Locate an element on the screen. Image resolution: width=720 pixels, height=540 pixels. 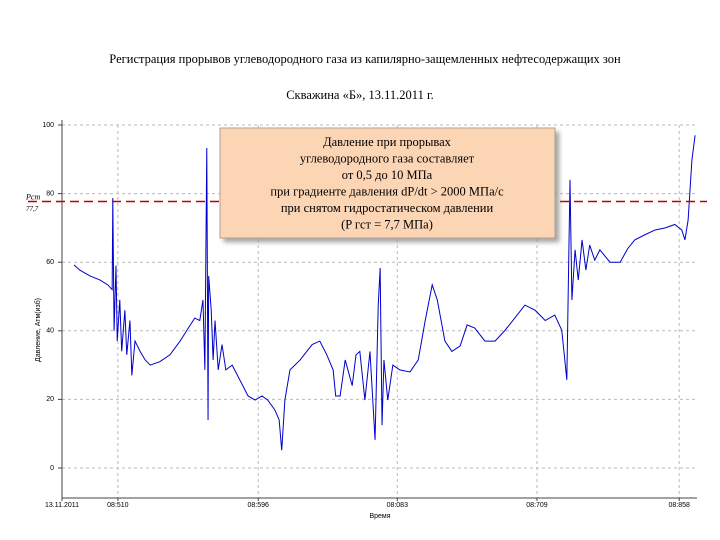
annotation-box is located at coordinates (387, 183).